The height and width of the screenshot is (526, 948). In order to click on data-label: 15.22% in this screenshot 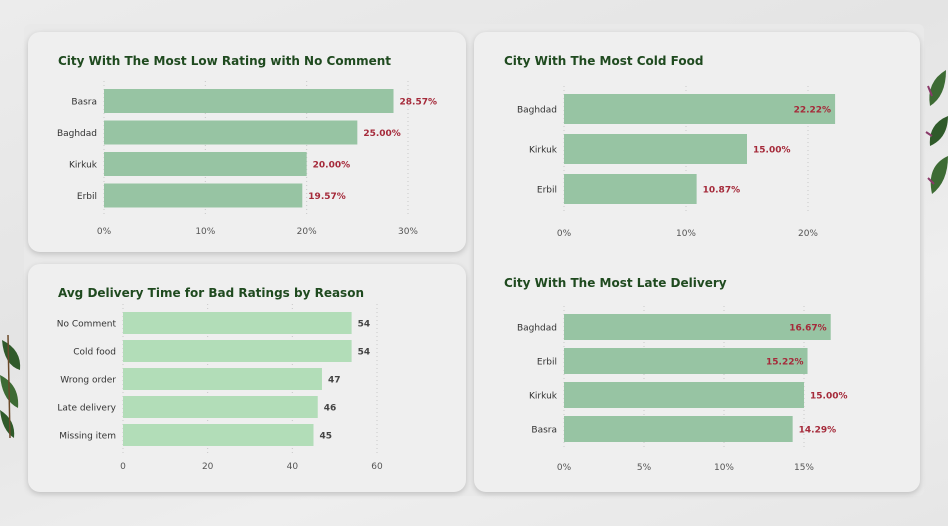, I will do `click(785, 363)`.